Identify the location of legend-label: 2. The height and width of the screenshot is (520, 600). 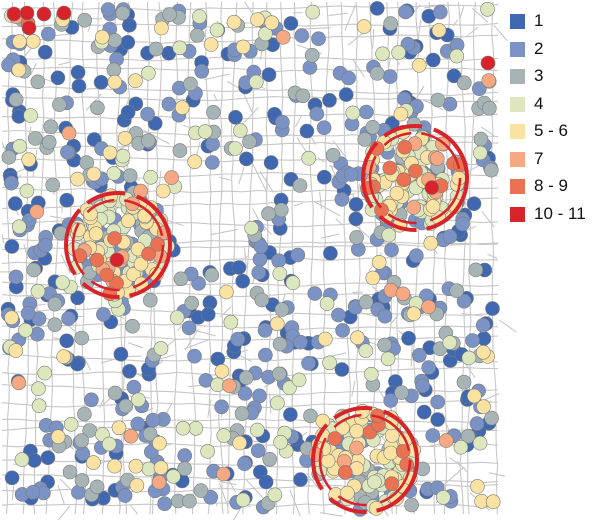
(539, 48).